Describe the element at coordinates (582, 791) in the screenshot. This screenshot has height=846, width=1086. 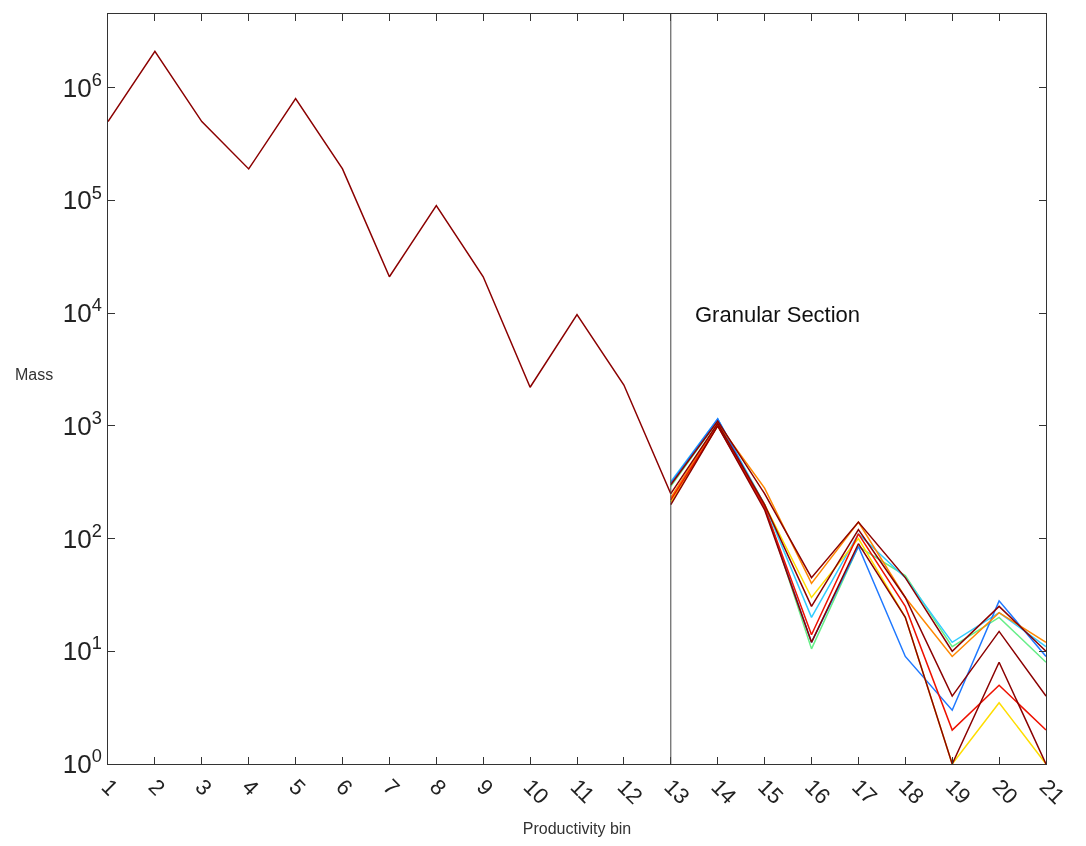
I see `x-tick-label: 11` at that location.